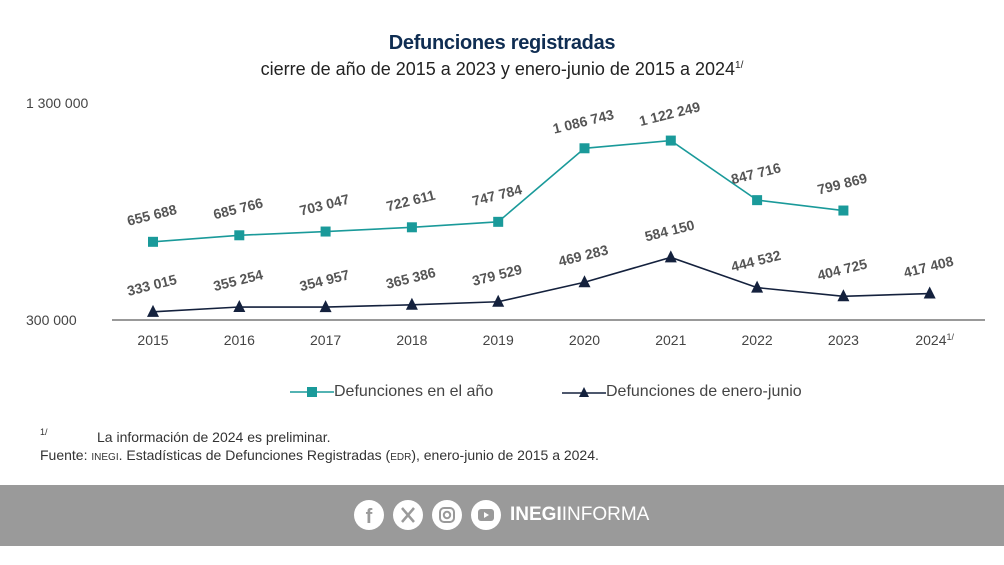 This screenshot has width=1004, height=565. What do you see at coordinates (669, 231) in the screenshot?
I see `data-label: 584 150` at bounding box center [669, 231].